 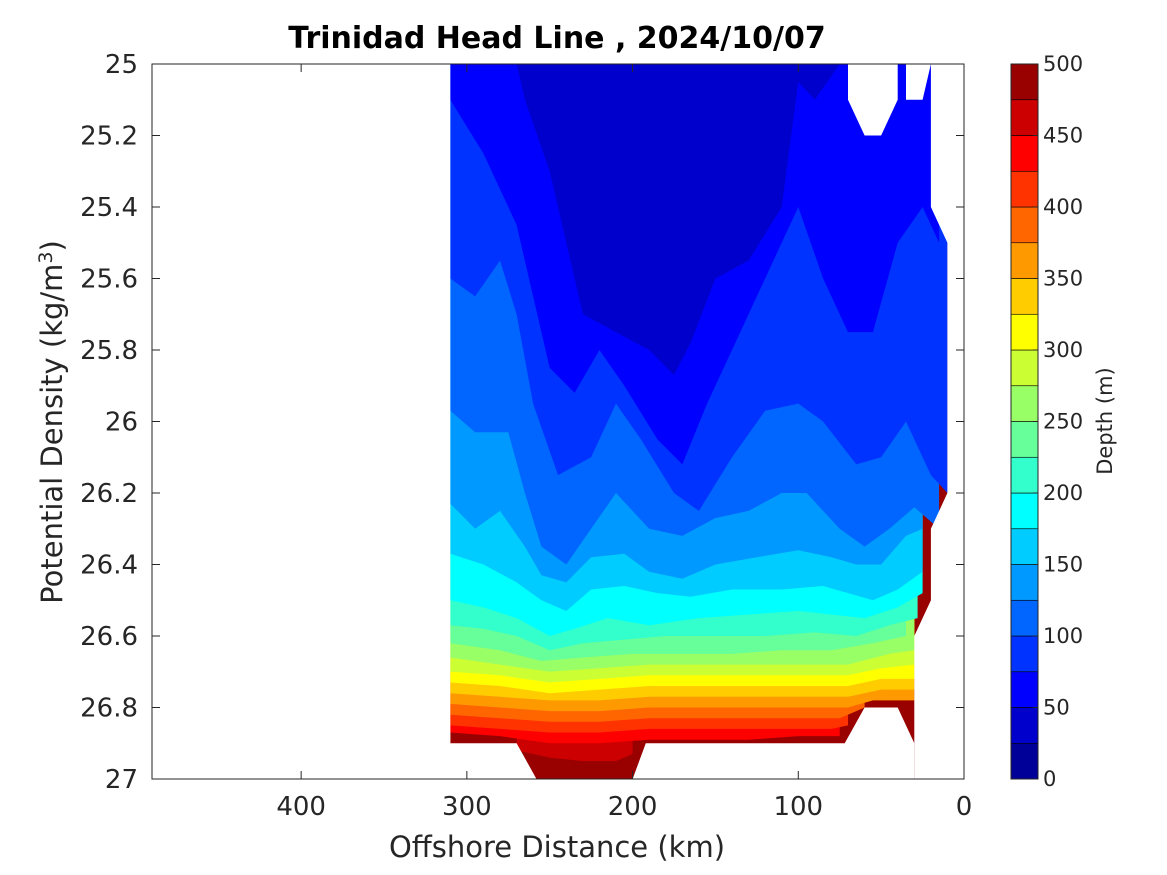 I want to click on y-tick-label: 25, so click(x=121, y=65).